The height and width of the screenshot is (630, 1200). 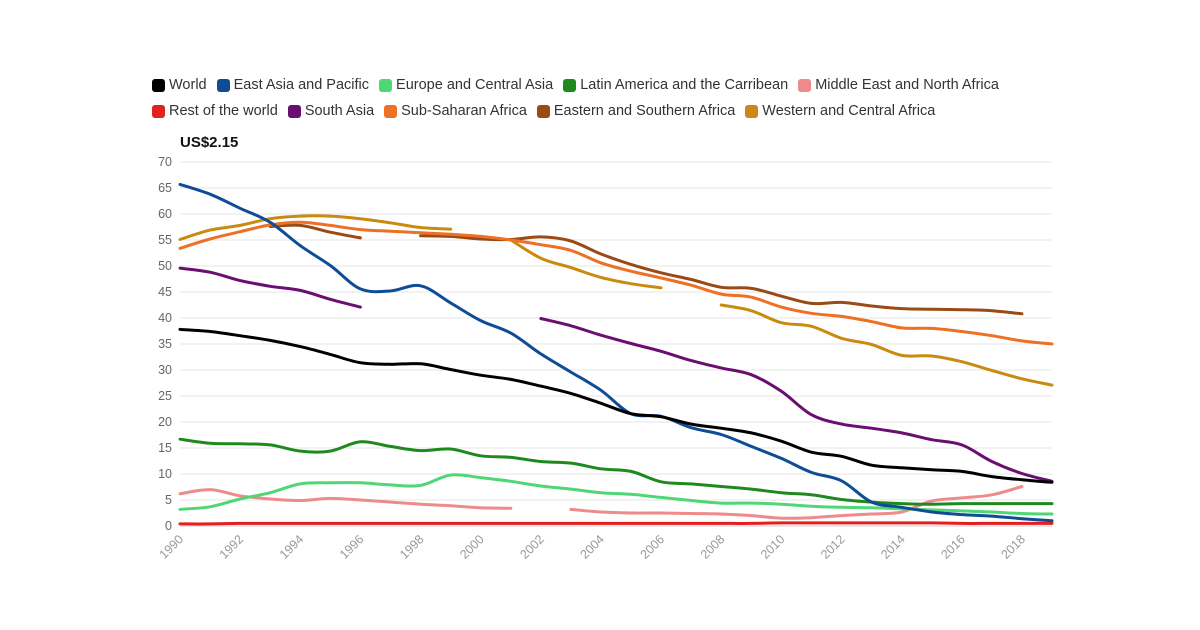 What do you see at coordinates (773, 547) in the screenshot?
I see `x-tick-label: 2010` at bounding box center [773, 547].